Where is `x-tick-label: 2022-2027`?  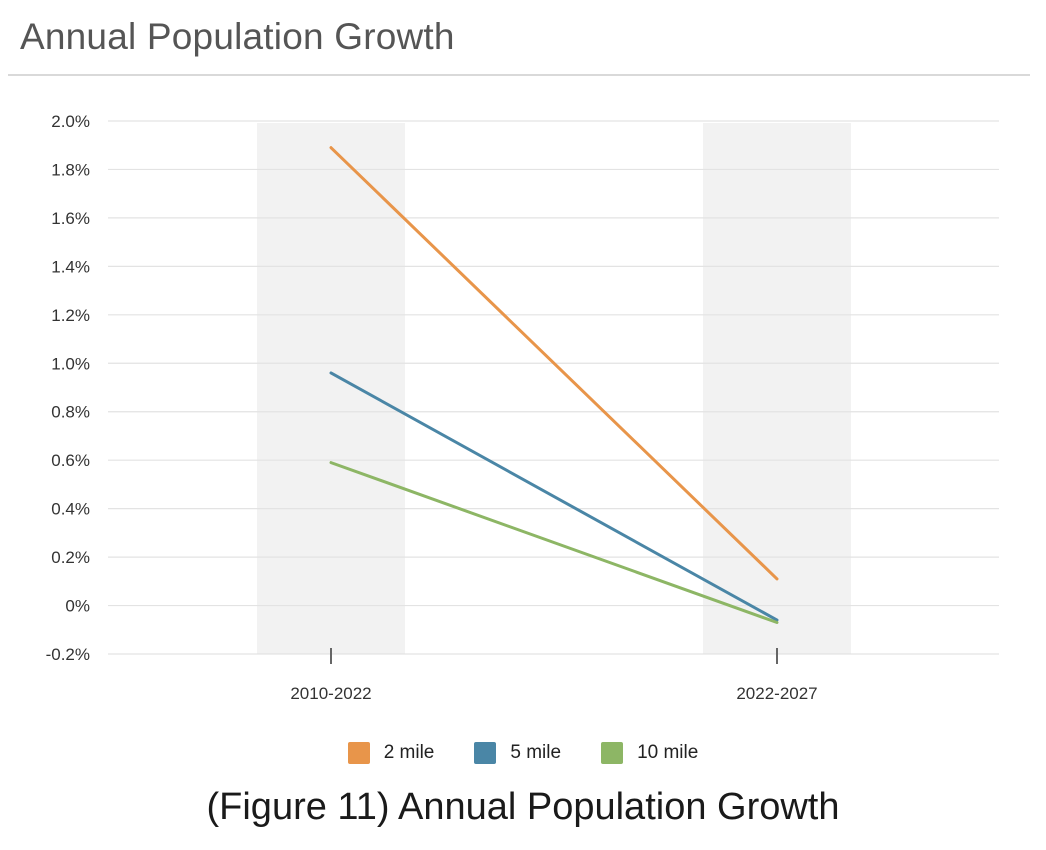
x-tick-label: 2022-2027 is located at coordinates (776, 693).